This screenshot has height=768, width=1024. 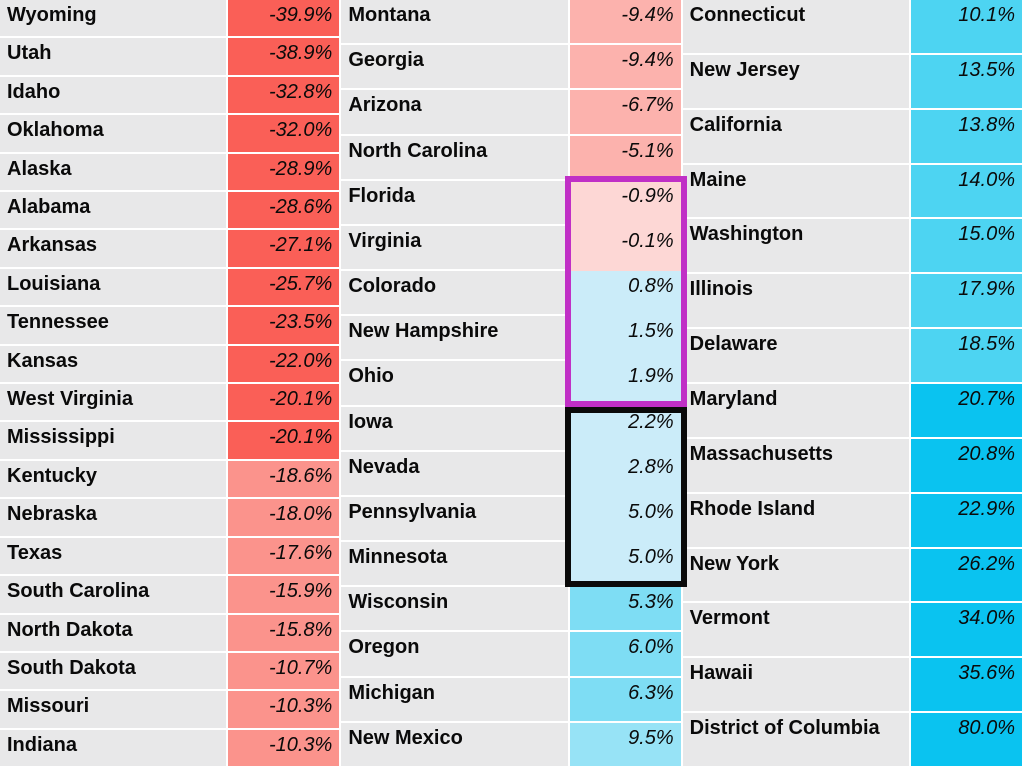 I want to click on state-row: Kentucky -18.6%, so click(x=170, y=480).